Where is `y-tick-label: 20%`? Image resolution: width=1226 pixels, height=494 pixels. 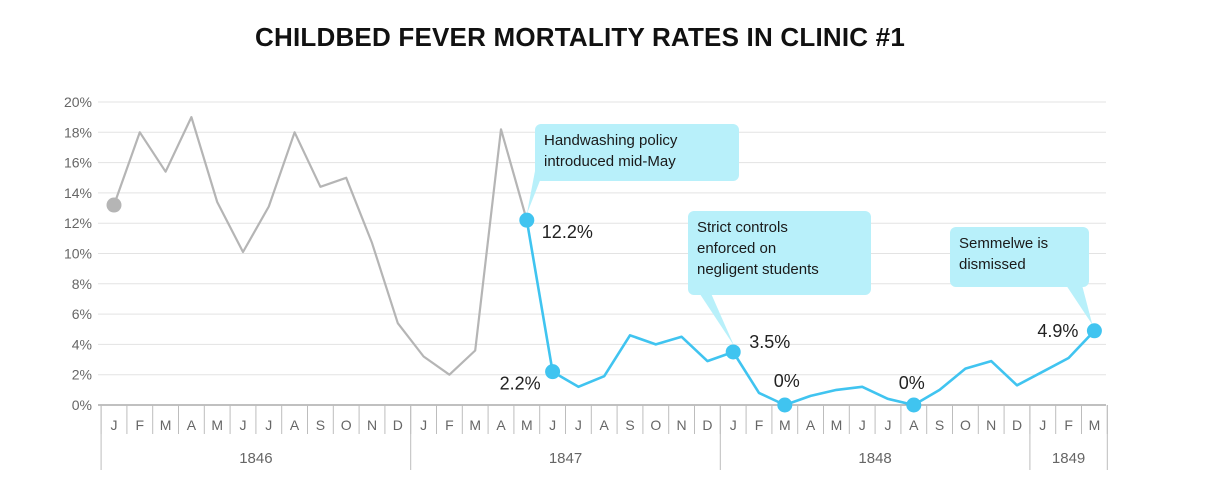 y-tick-label: 20% is located at coordinates (78, 102).